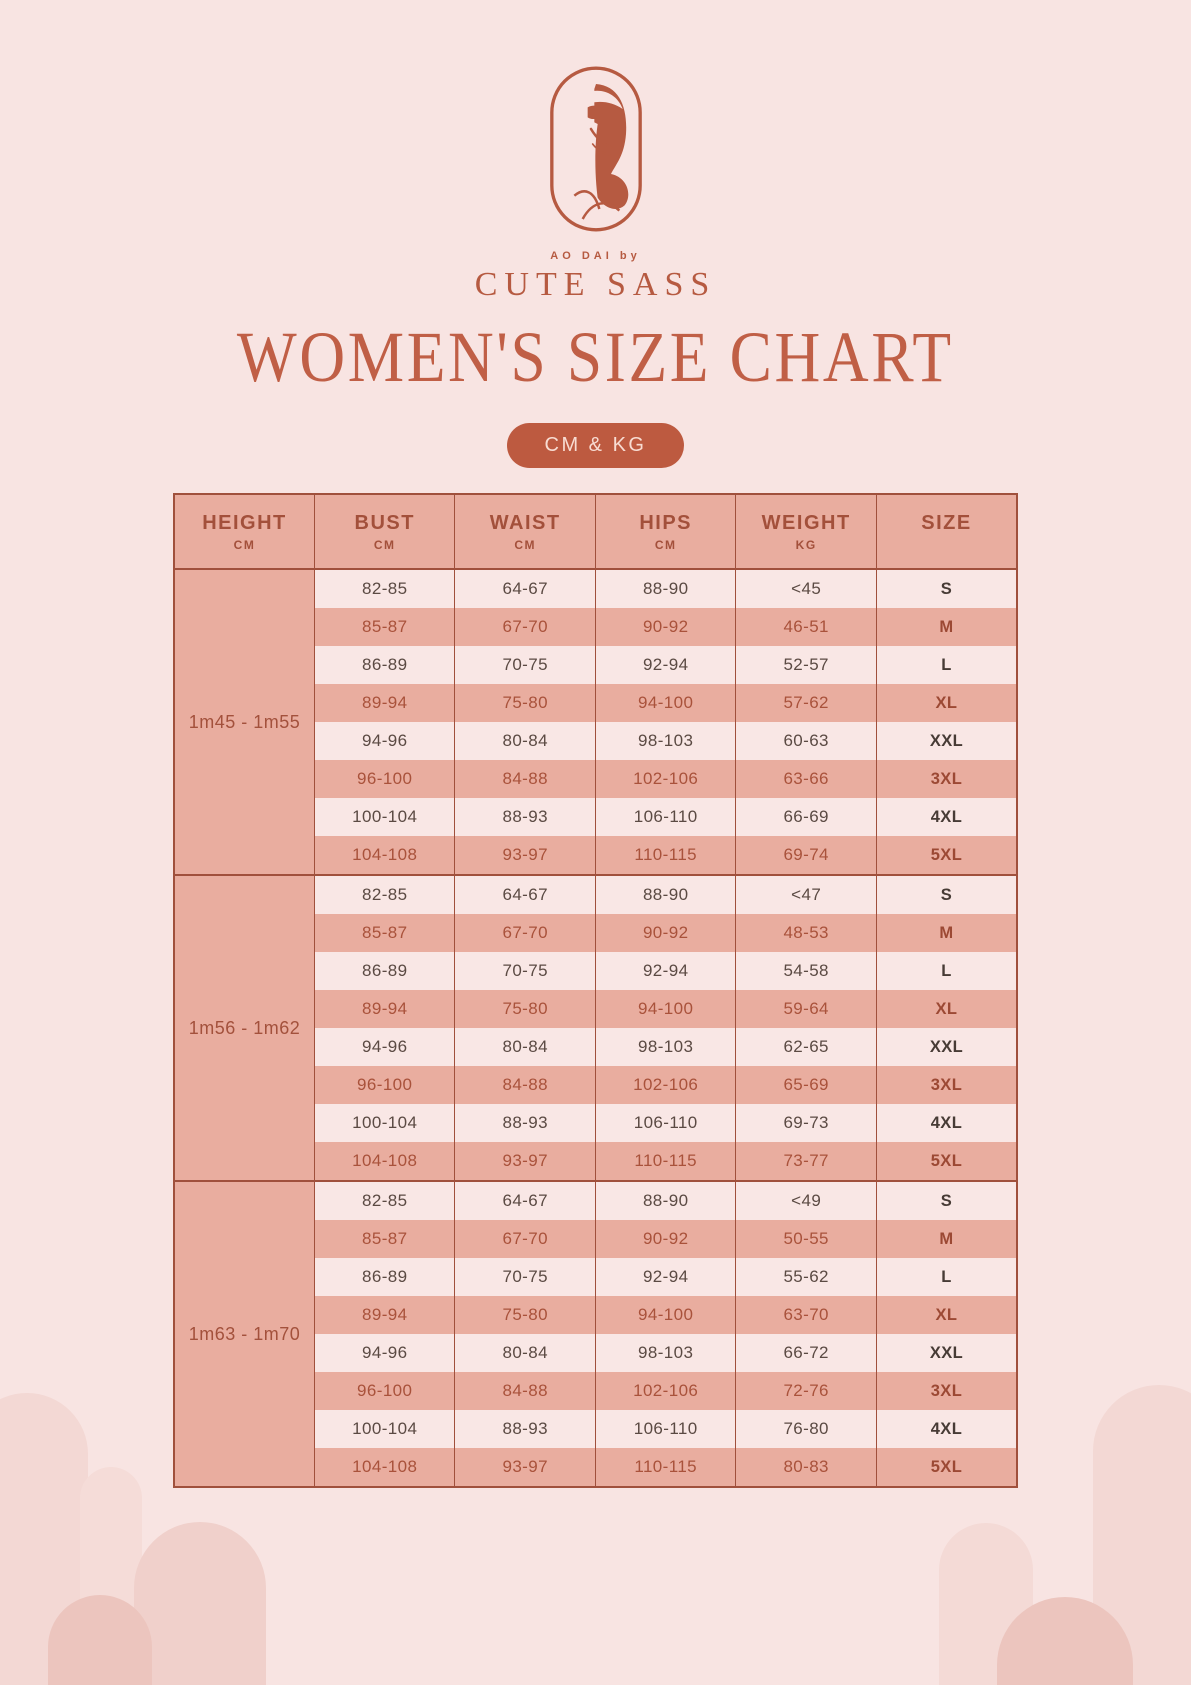 This screenshot has width=1191, height=1685. I want to click on weight-cell: 52-57, so click(806, 665).